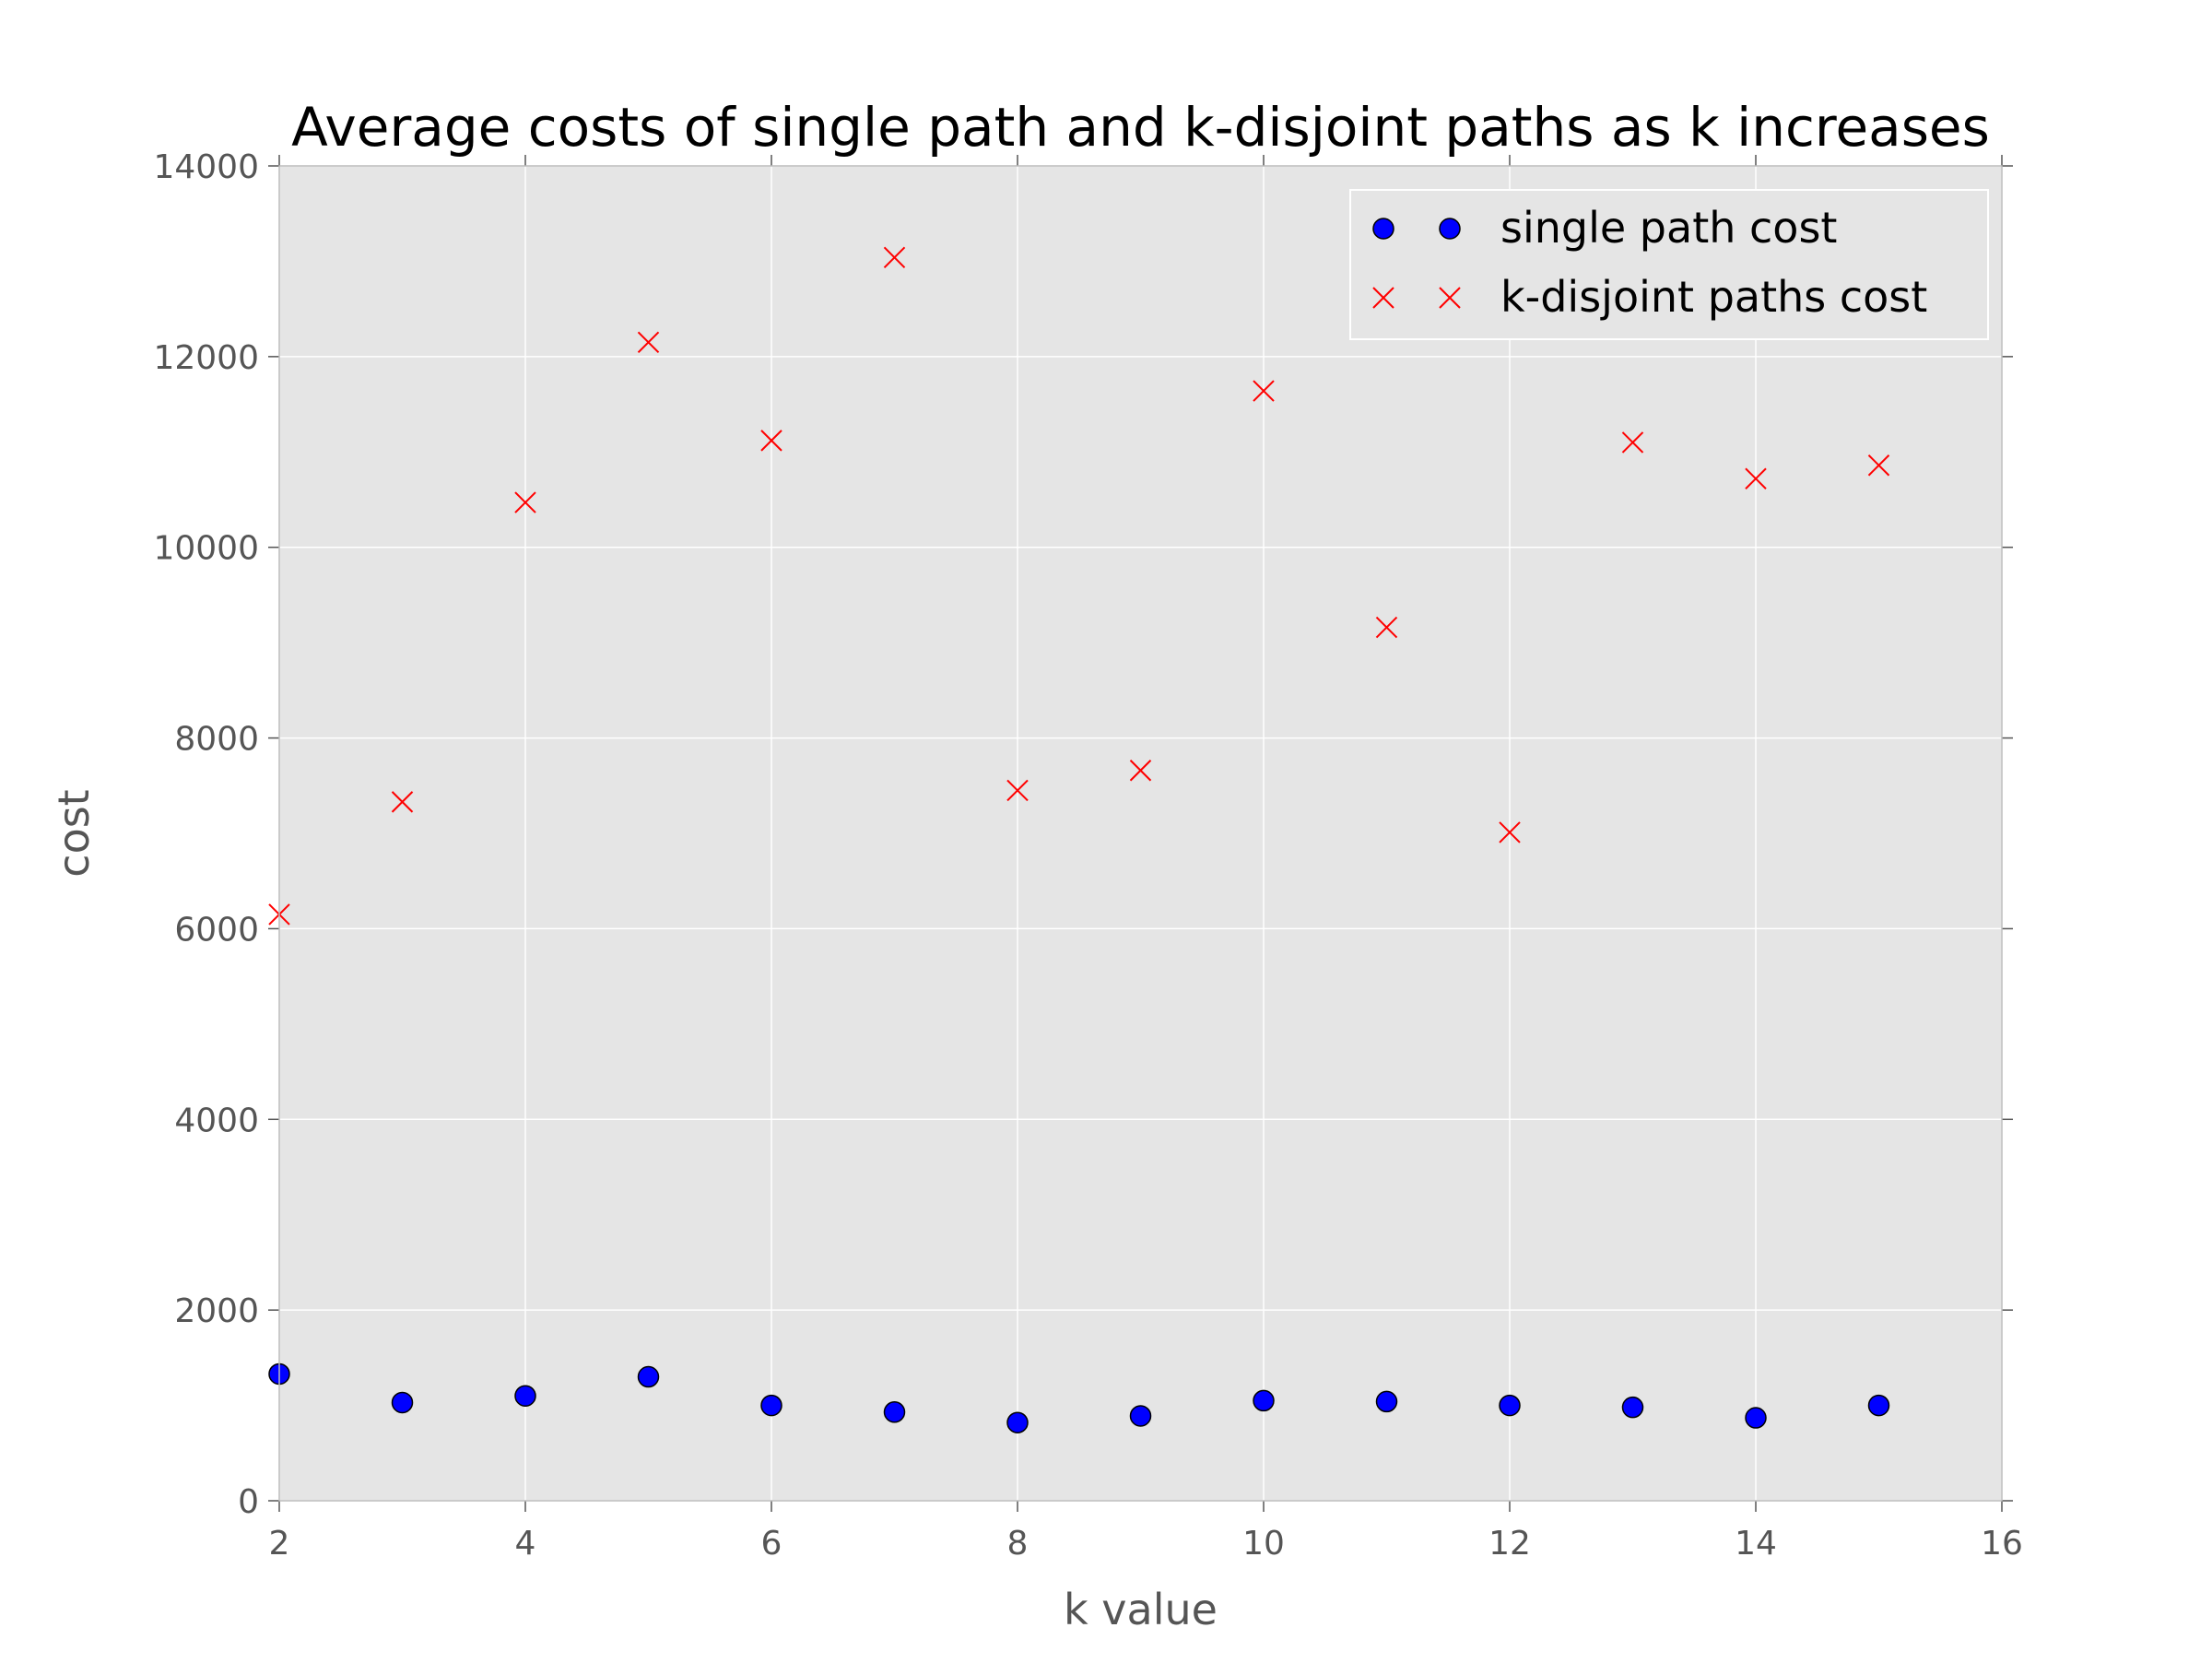  I want to click on y-tick-label: 12000, so click(206, 358).